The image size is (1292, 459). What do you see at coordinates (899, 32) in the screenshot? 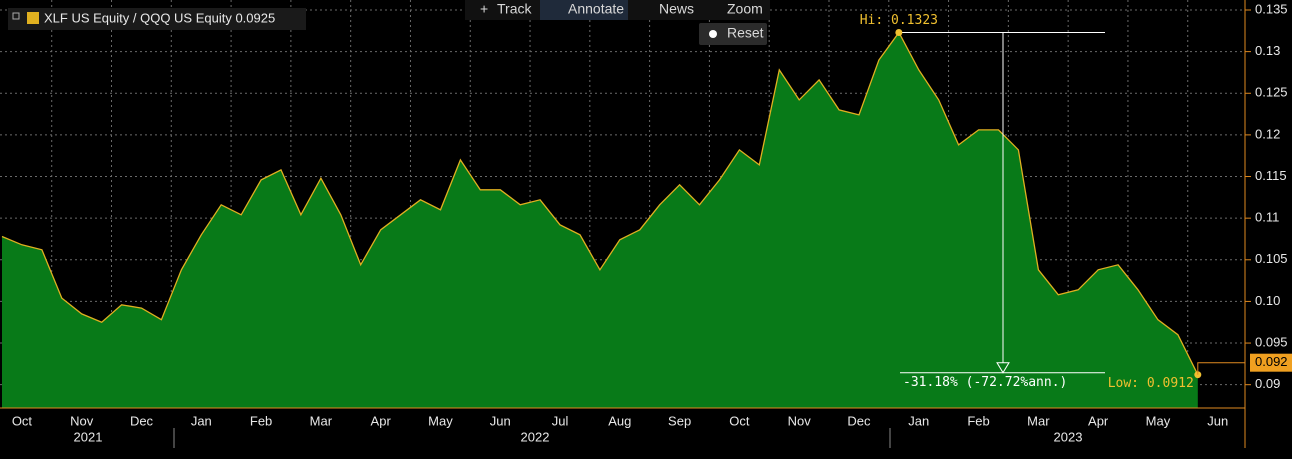
I see `hi-marker` at bounding box center [899, 32].